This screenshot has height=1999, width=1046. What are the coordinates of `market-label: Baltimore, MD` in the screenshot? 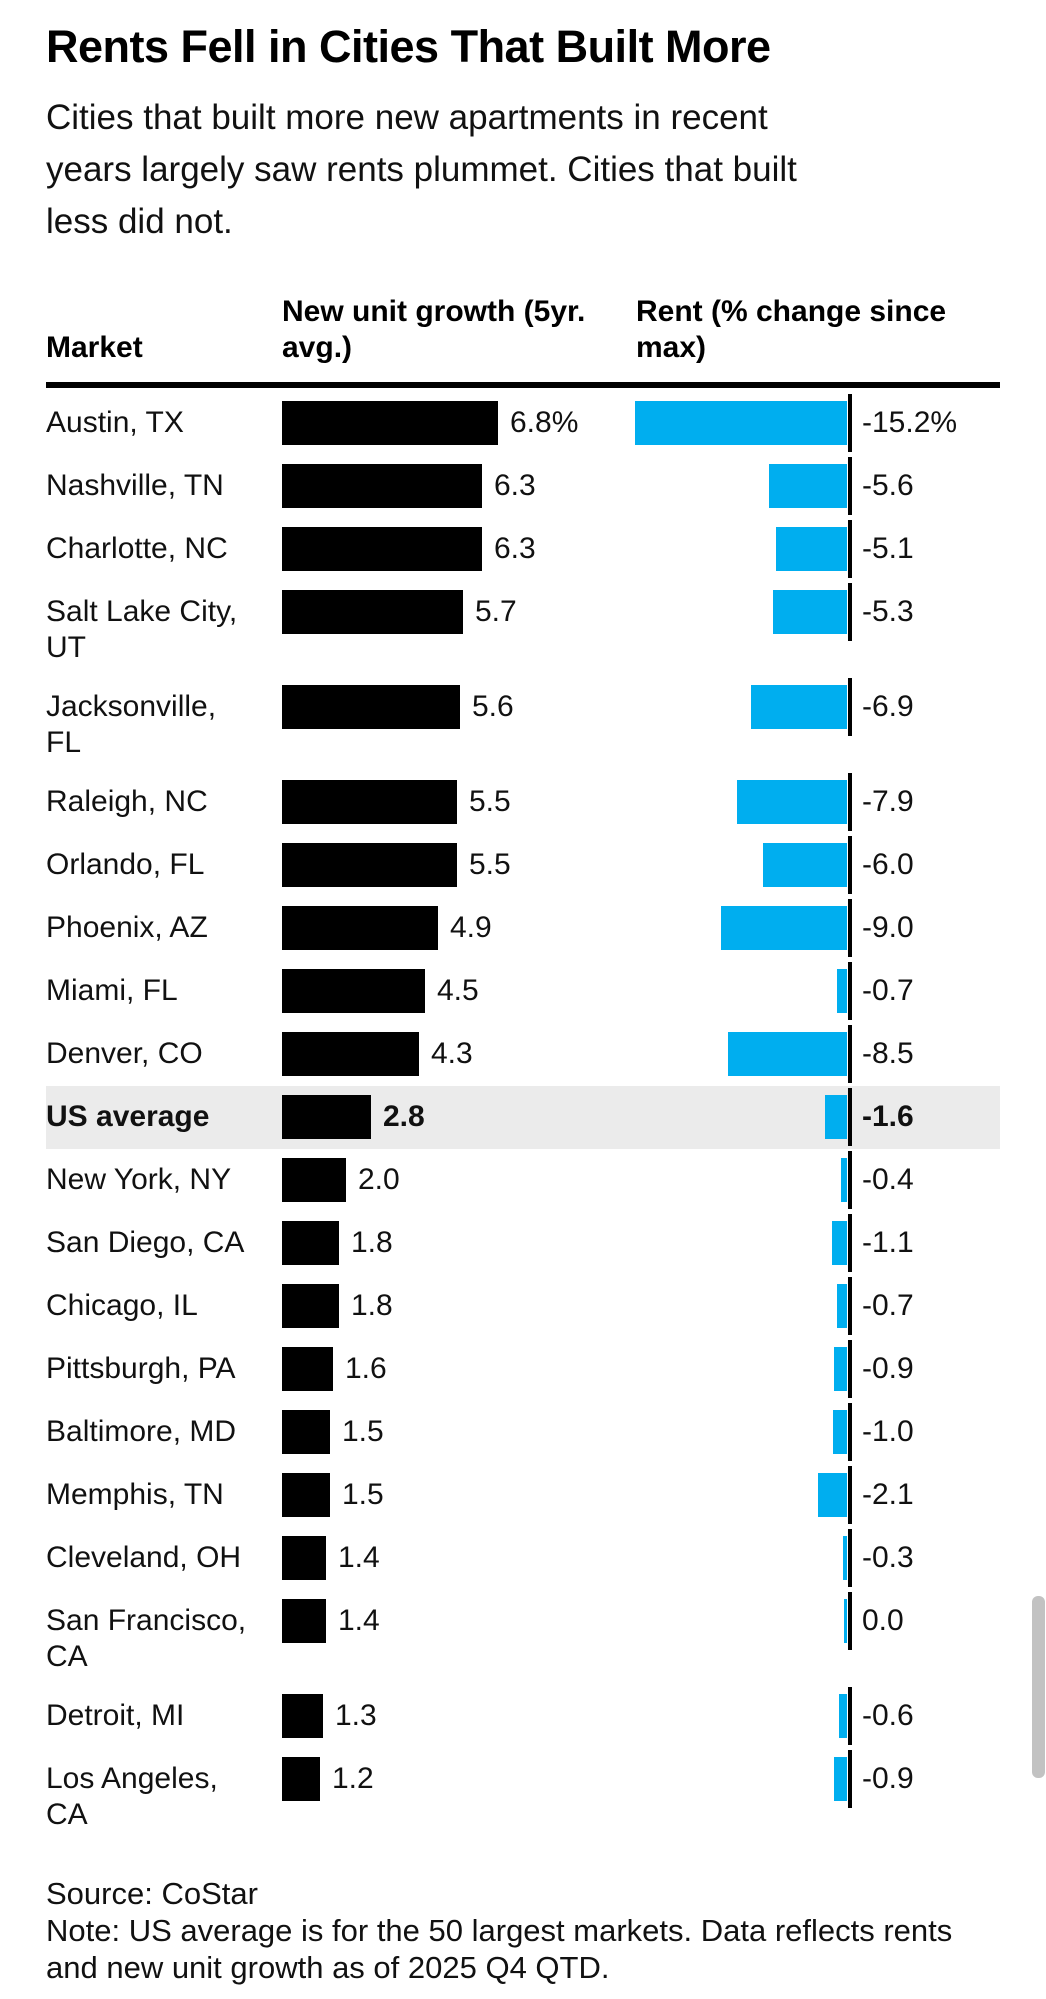 It's located at (141, 1431).